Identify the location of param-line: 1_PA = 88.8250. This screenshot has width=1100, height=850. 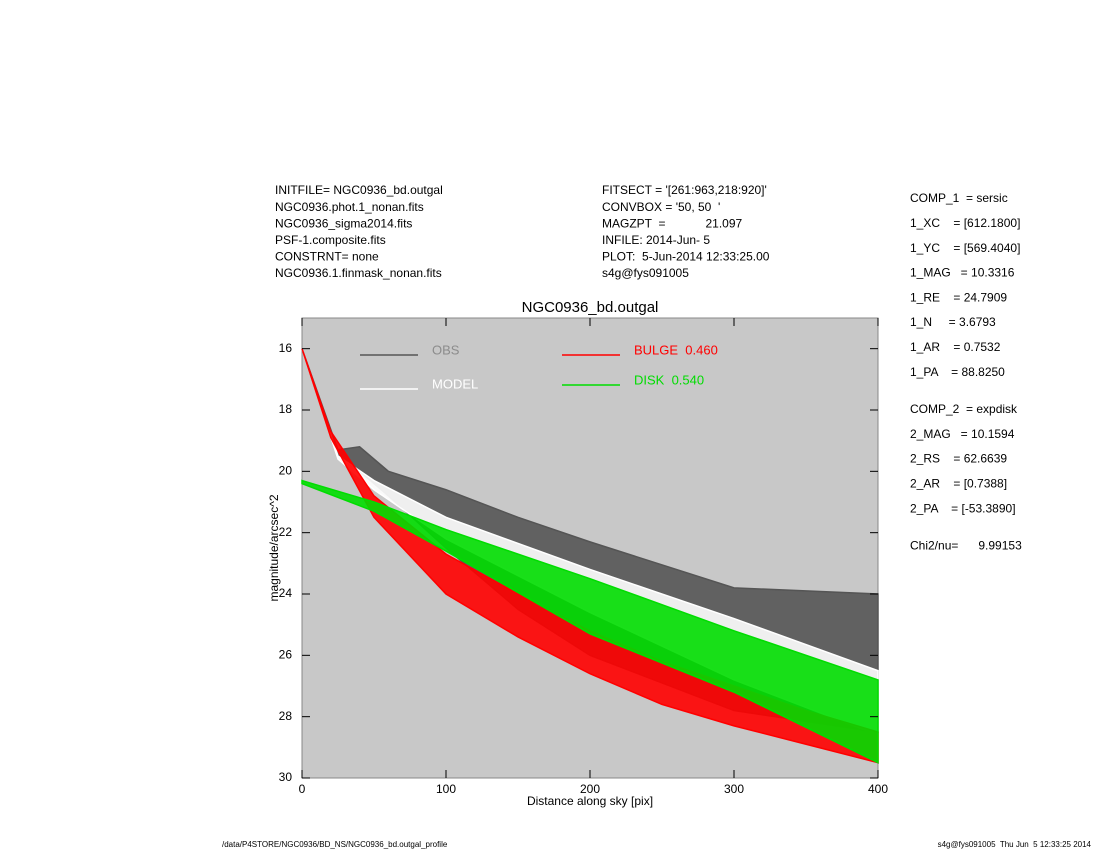
(957, 372).